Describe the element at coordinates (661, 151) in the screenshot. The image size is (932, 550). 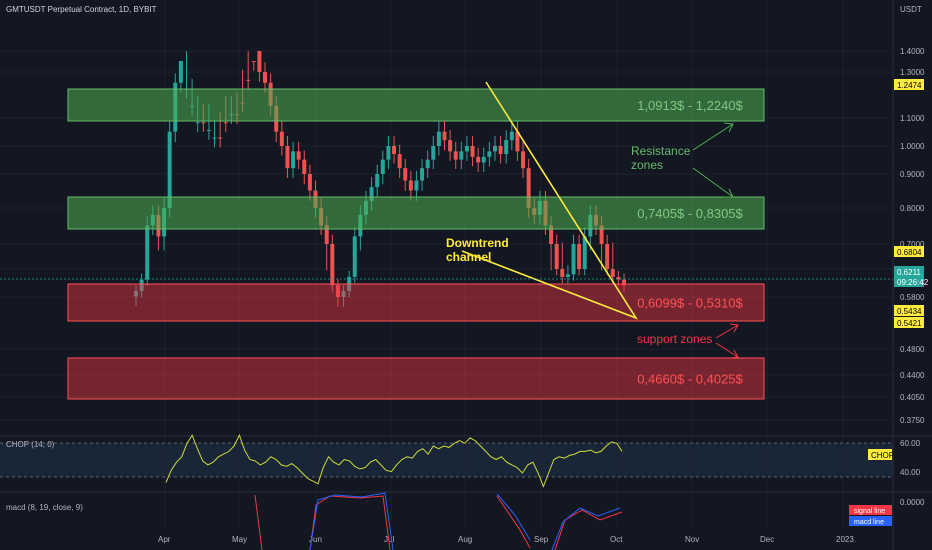
I see `resistance-annotation: Resistance` at that location.